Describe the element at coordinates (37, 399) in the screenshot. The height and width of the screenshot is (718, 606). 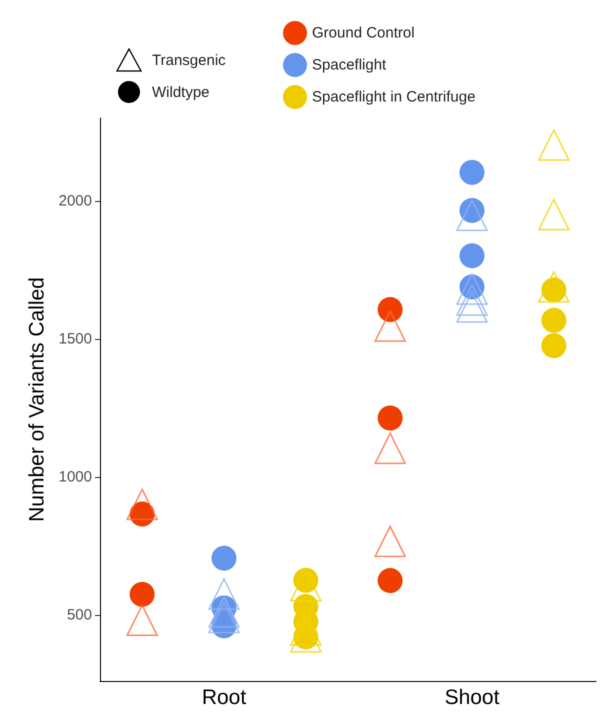
I see `y-axis-title: Number of Variants Called` at that location.